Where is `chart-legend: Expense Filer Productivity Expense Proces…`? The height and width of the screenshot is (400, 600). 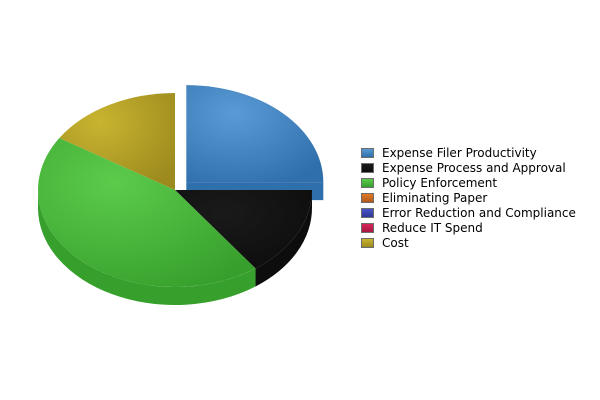
chart-legend: Expense Filer Productivity Expense Proces… is located at coordinates (468, 197).